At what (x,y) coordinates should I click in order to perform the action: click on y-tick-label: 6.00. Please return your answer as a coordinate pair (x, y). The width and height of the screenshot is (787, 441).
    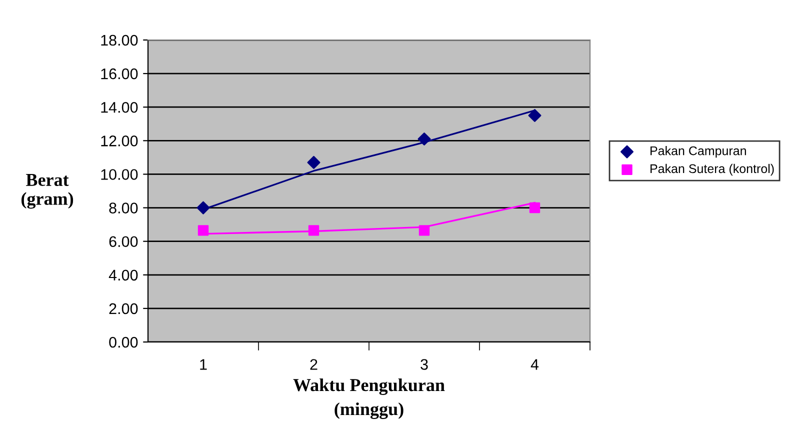
    Looking at the image, I should click on (123, 242).